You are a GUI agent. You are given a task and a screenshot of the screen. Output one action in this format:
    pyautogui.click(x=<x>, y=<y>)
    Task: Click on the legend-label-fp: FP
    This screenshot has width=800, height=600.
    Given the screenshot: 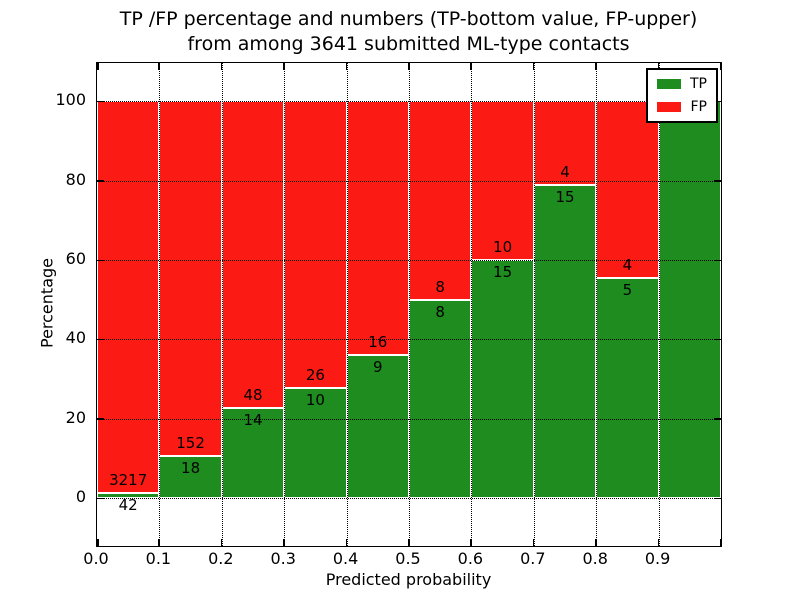 What is the action you would take?
    pyautogui.click(x=699, y=107)
    